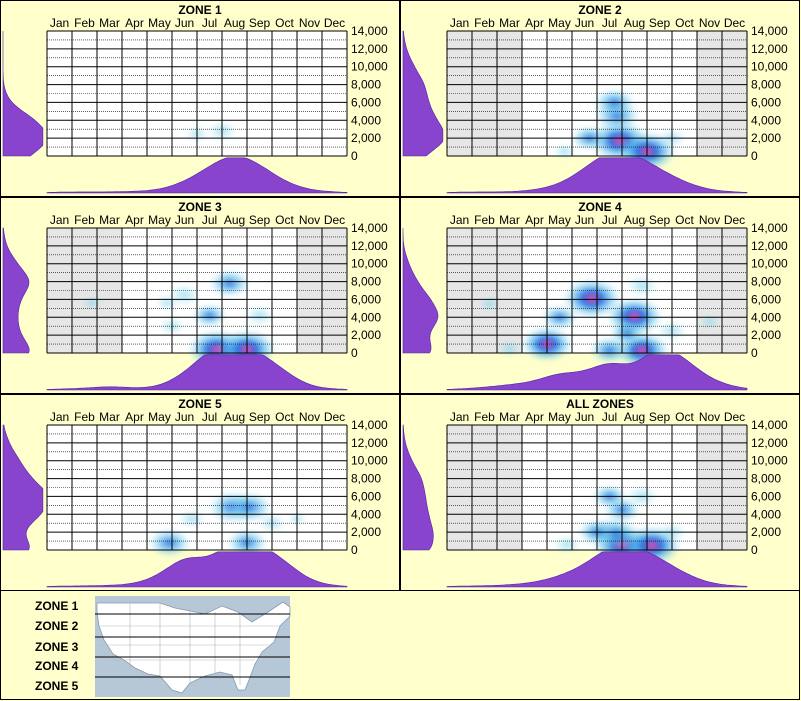  I want to click on legend-zone-4: ZONE 4, so click(57, 666).